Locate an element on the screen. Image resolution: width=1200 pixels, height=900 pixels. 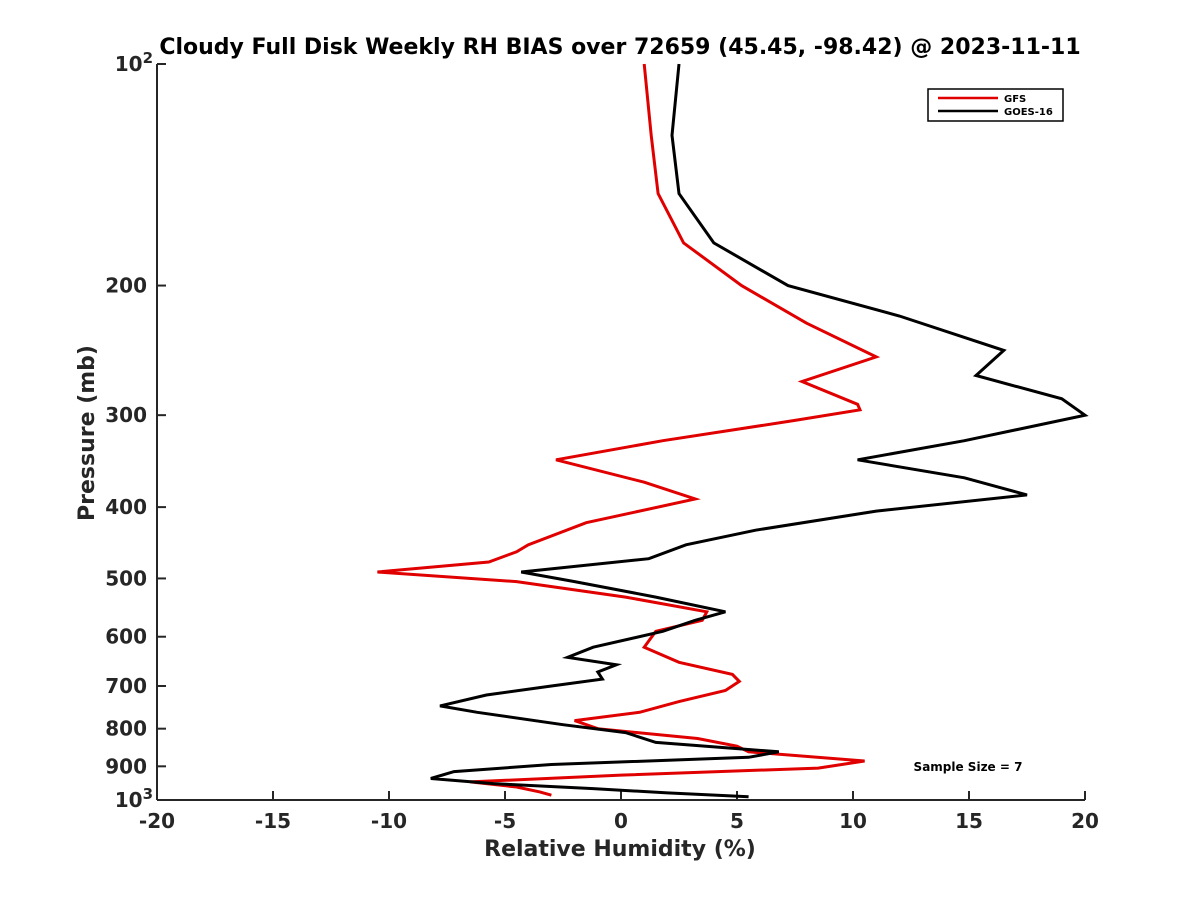
y-tick-label: 500 is located at coordinates (126, 578).